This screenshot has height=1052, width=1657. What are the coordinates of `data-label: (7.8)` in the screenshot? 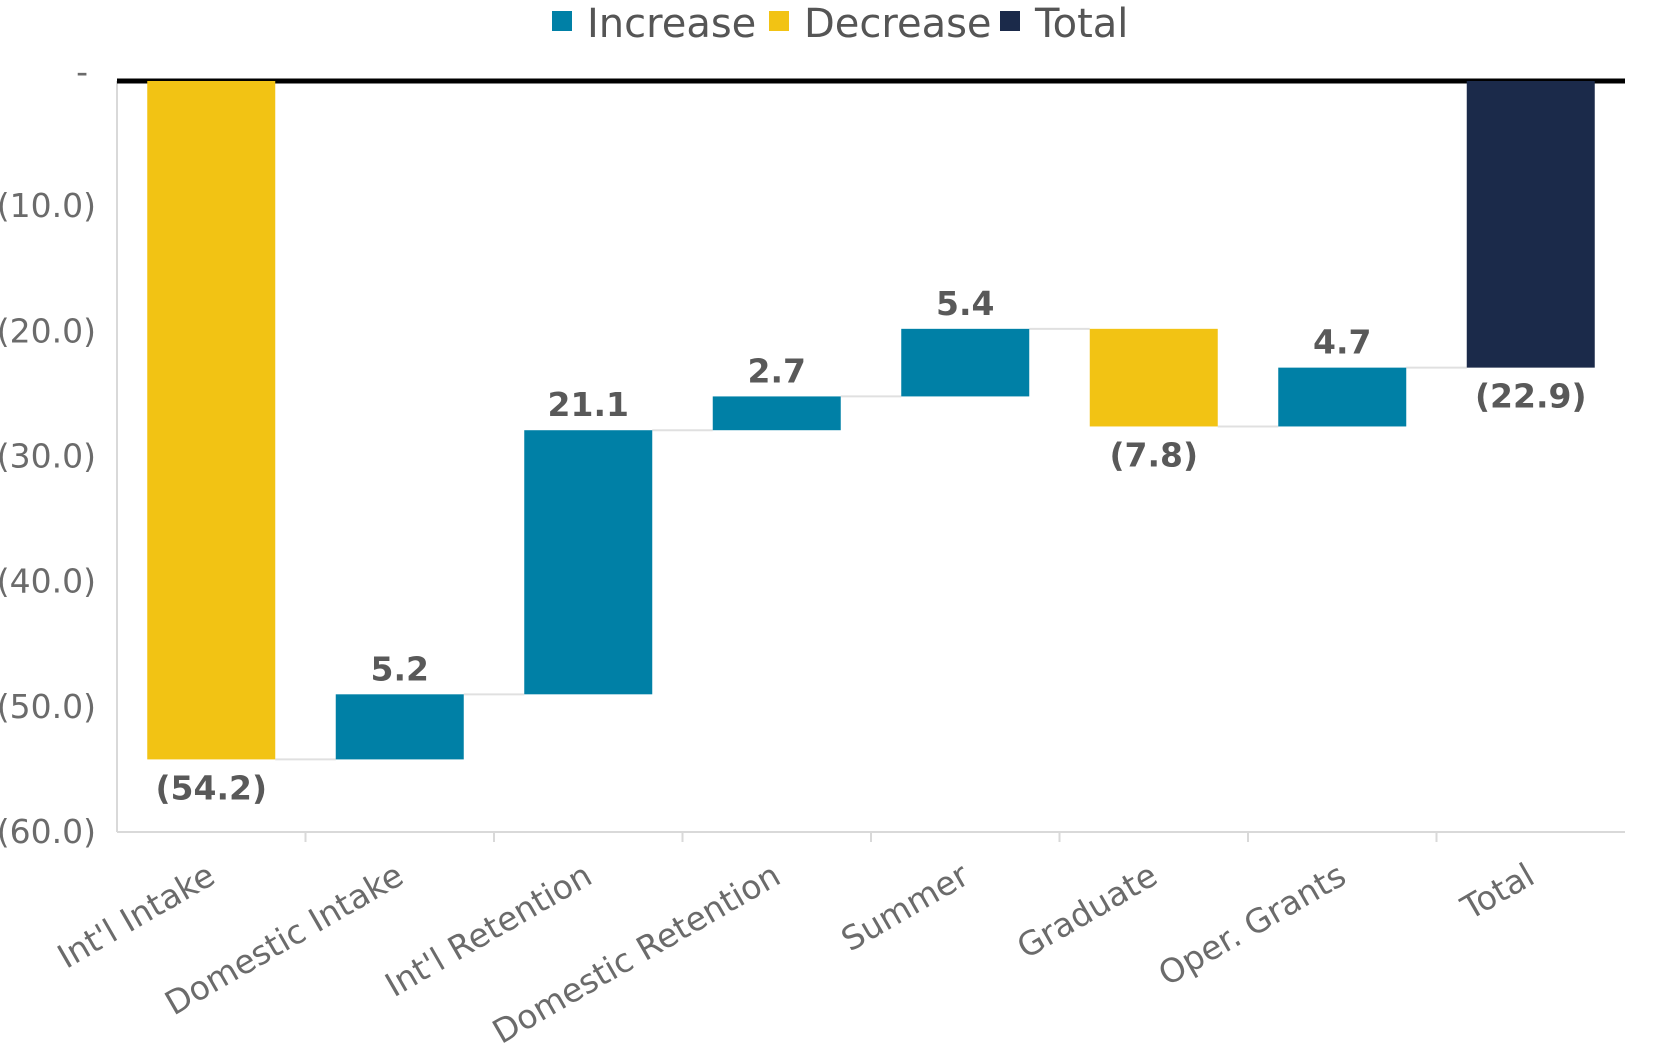 It's located at (1153, 454).